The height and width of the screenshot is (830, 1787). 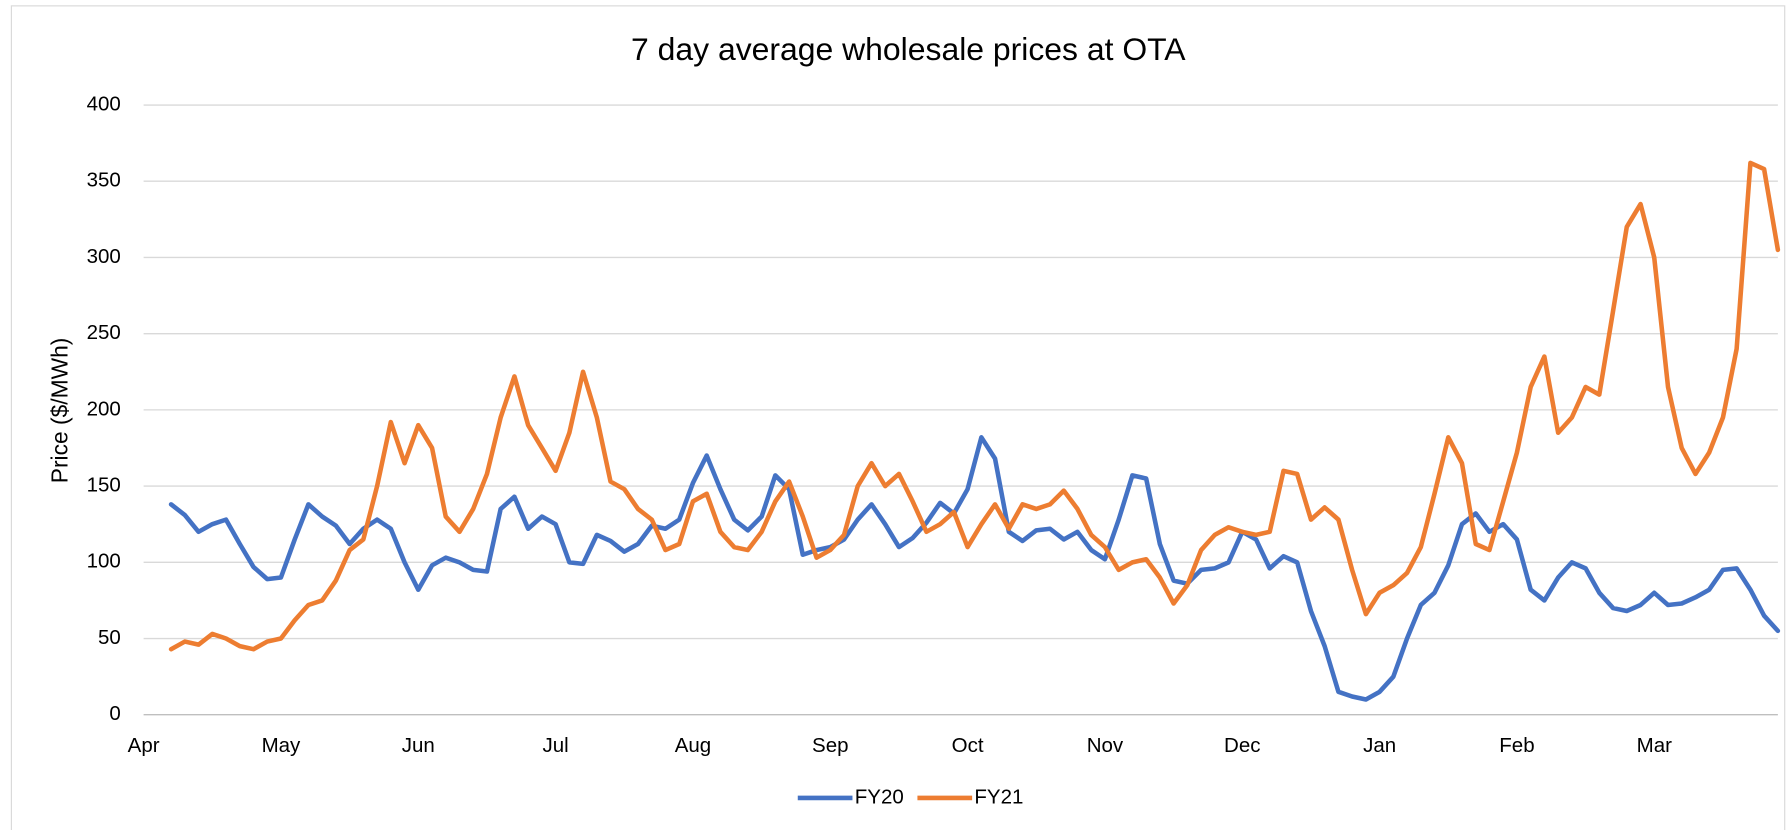 I want to click on x-tick-label: May, so click(x=281, y=745).